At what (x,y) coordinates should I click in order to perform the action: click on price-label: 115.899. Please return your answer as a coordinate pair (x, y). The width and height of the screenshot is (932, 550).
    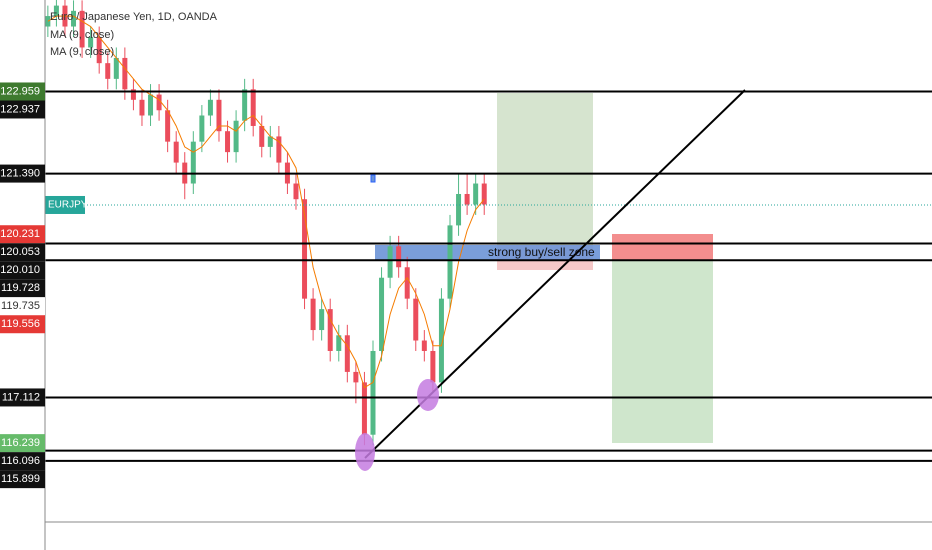
    Looking at the image, I should click on (20, 479).